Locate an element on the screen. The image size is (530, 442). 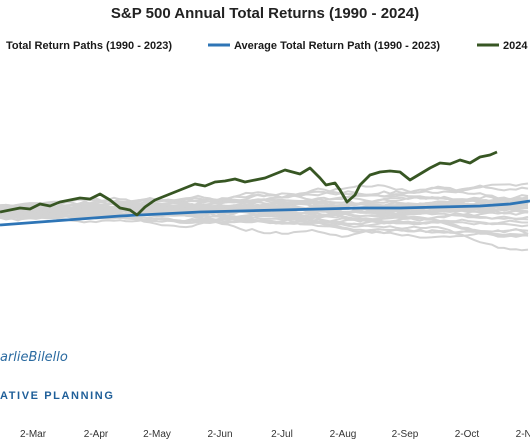
x-tick-label: 2-May is located at coordinates (157, 434).